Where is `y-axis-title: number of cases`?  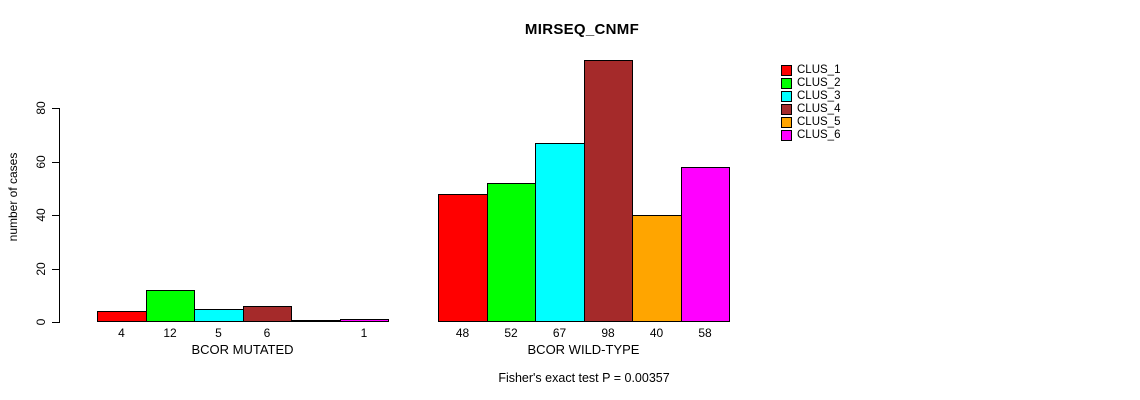
y-axis-title: number of cases is located at coordinates (13, 197).